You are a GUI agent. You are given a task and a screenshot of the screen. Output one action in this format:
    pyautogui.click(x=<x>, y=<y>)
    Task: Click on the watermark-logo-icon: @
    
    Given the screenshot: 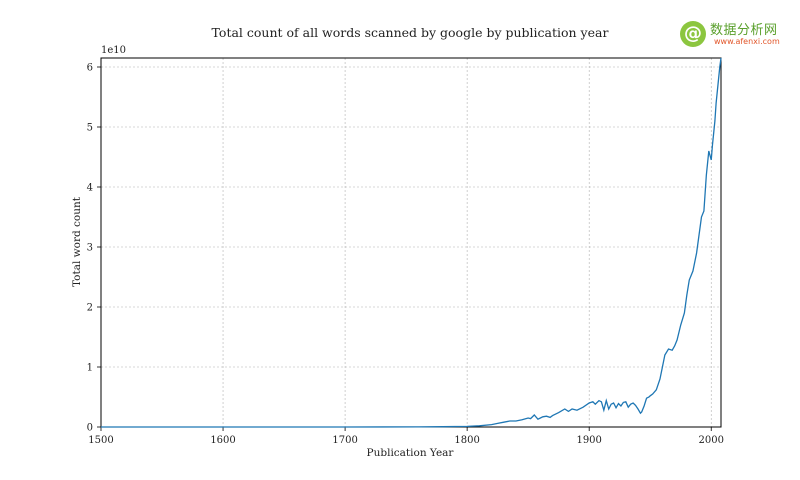 What is the action you would take?
    pyautogui.click(x=693, y=34)
    